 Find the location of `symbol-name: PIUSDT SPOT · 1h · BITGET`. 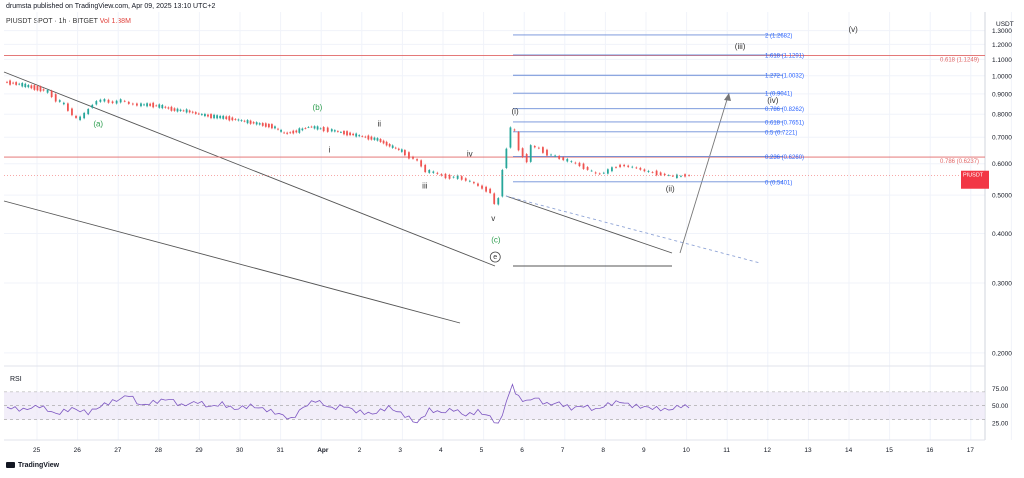

symbol-name: PIUSDT SPOT · 1h · BITGET is located at coordinates (52, 21).